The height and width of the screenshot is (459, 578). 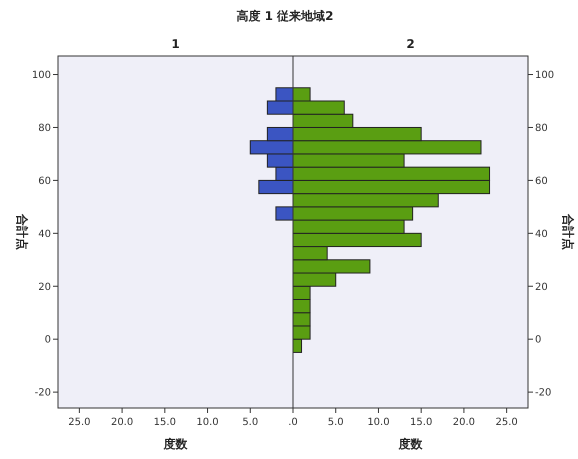 I want to click on chart-subtitle: 2, so click(x=410, y=44).